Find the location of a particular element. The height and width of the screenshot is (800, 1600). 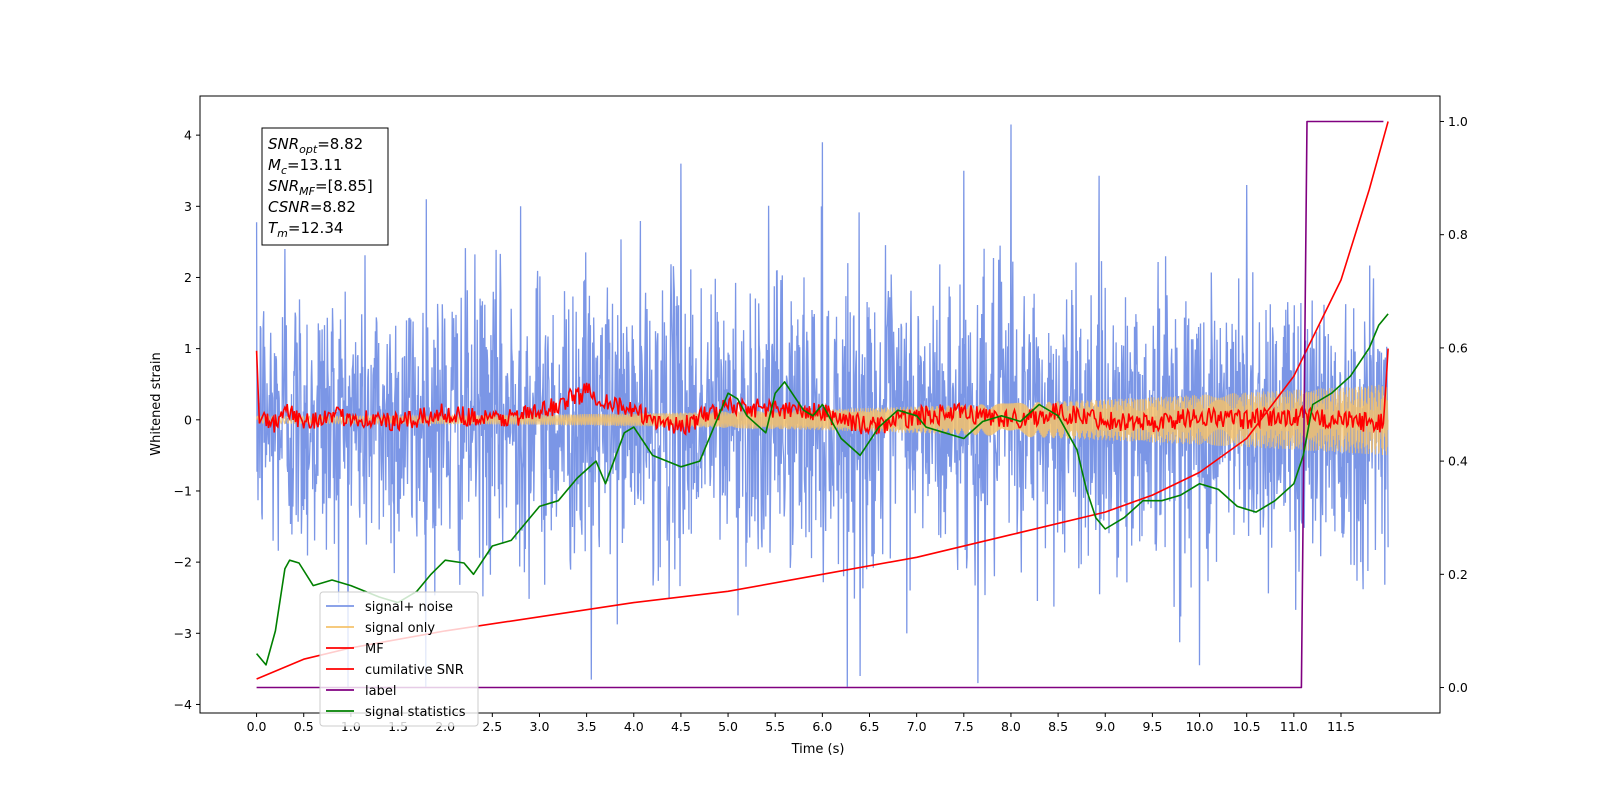

x-tick-label: 3.5 is located at coordinates (587, 726).